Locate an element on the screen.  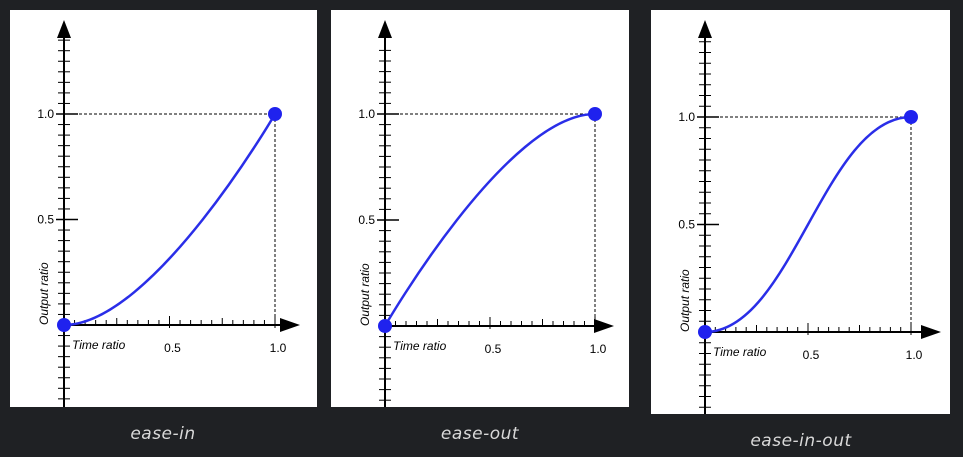
ease-out-end-point is located at coordinates (595, 114).